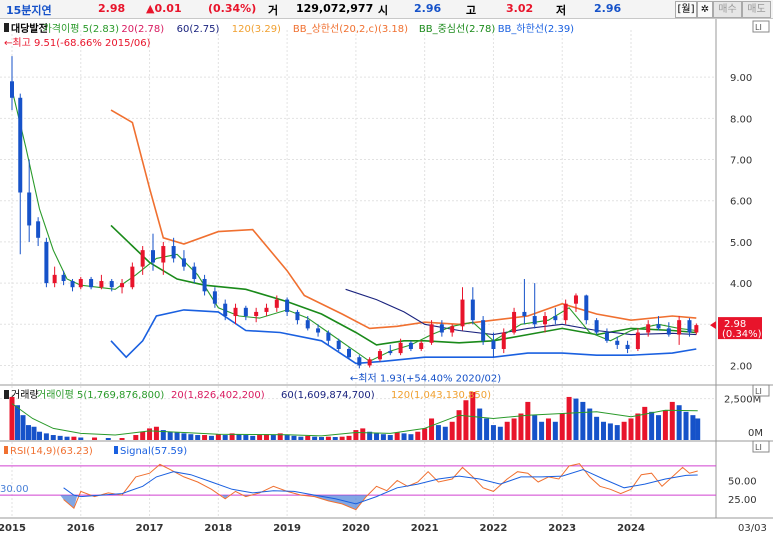 The height and width of the screenshot is (535, 773). What do you see at coordinates (758, 447) in the screenshot?
I see `panel-corner-label: LI` at bounding box center [758, 447].